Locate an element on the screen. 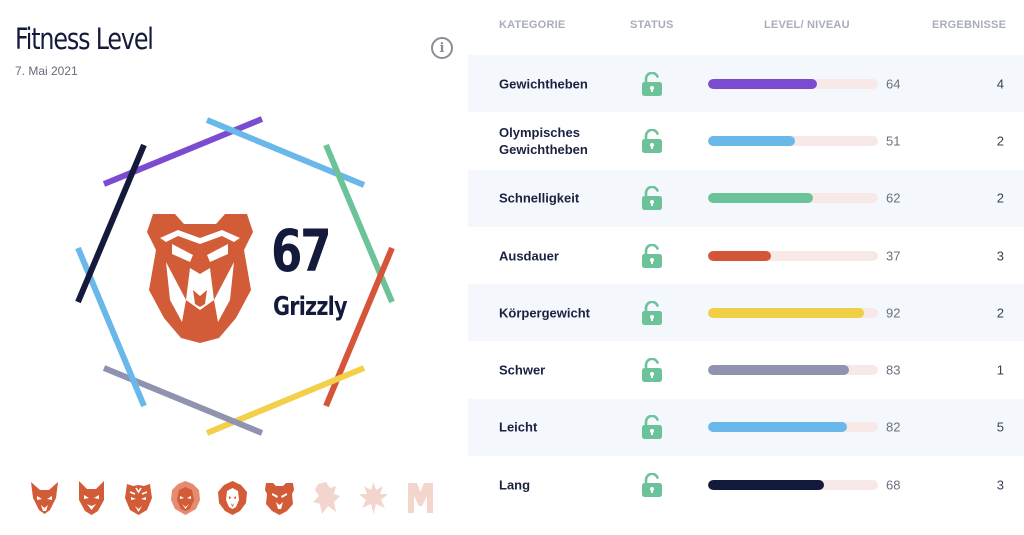  category-label: Leicht is located at coordinates (518, 427).